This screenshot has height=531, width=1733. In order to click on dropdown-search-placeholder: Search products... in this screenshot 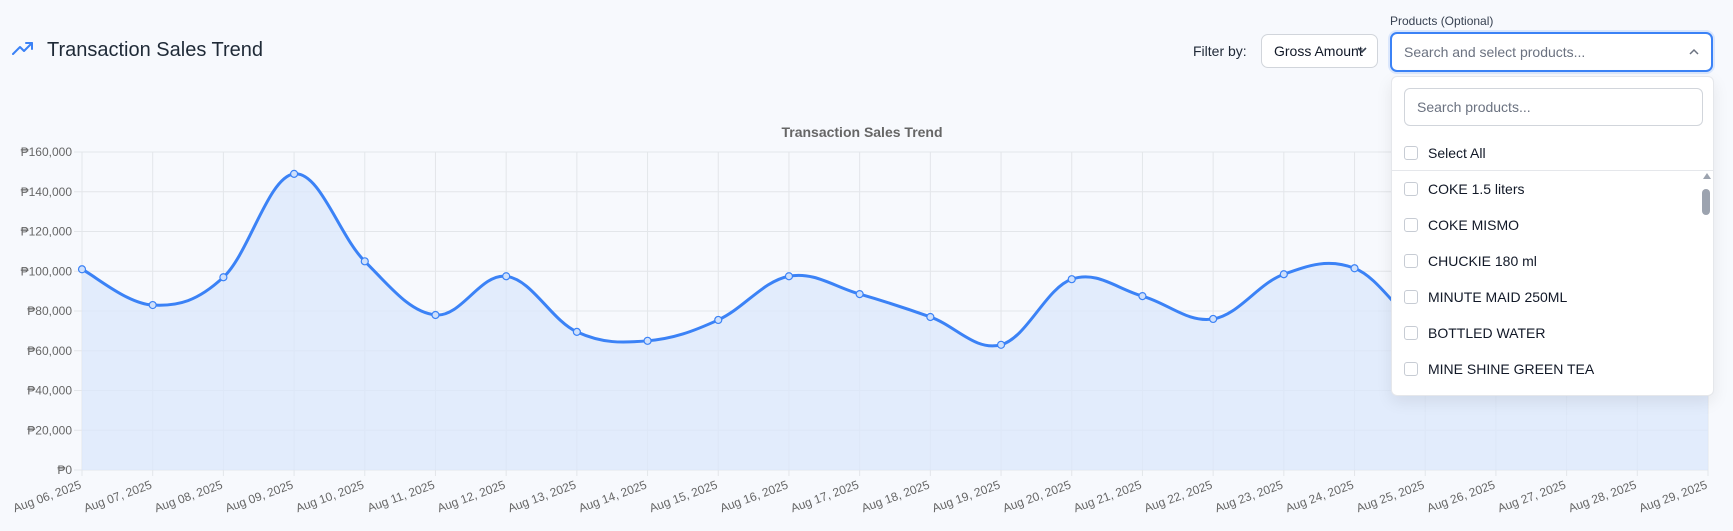, I will do `click(1474, 107)`.